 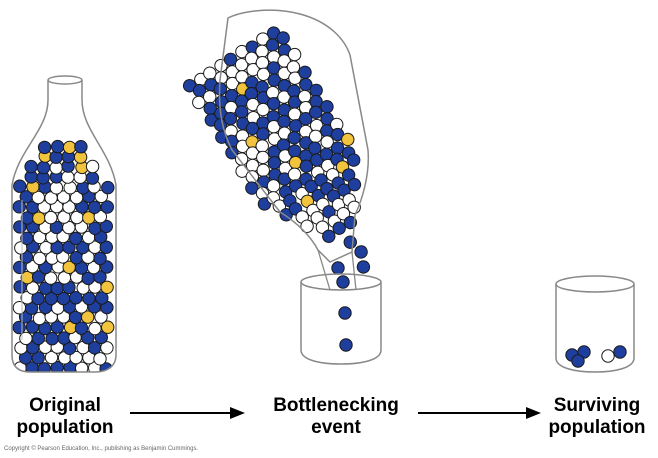 I want to click on surviving-cup, so click(x=595, y=324).